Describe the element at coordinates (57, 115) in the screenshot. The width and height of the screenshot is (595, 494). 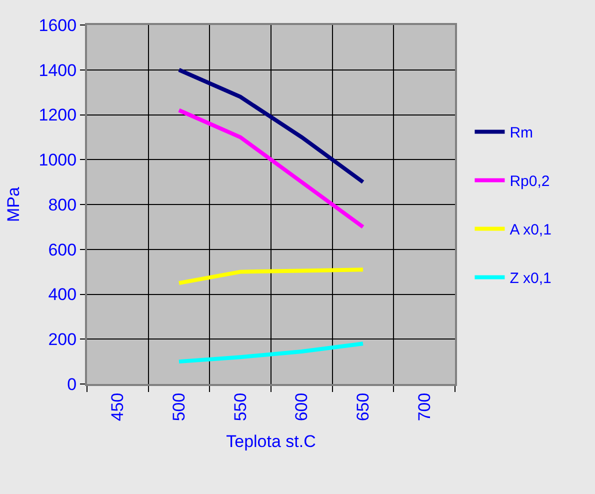
I see `y-tick-label: 1200` at that location.